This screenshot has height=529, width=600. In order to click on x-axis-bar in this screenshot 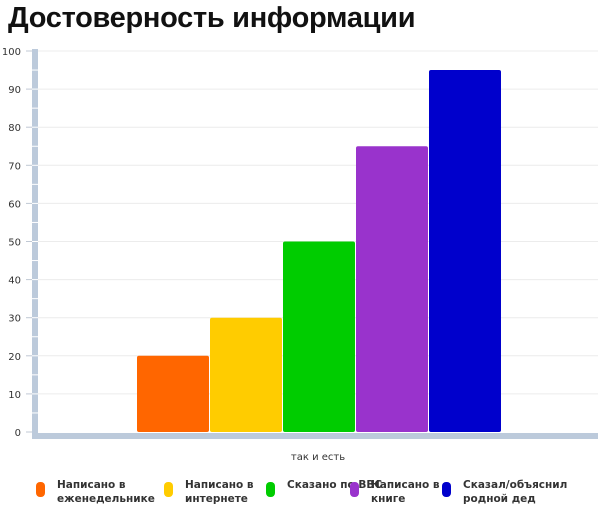, I will do `click(318, 436)`.